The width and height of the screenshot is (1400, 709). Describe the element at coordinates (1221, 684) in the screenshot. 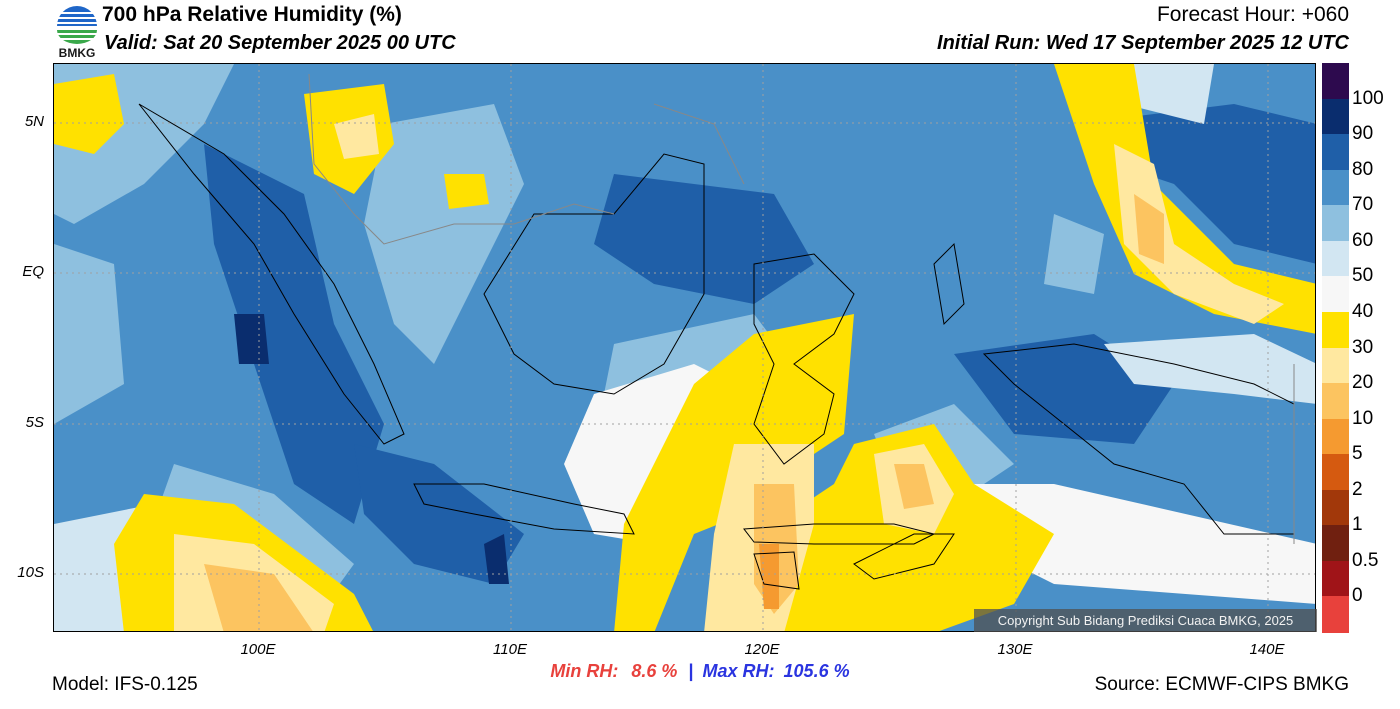

I see `source-info: Source: ECMWF-CIPS BMKG` at that location.